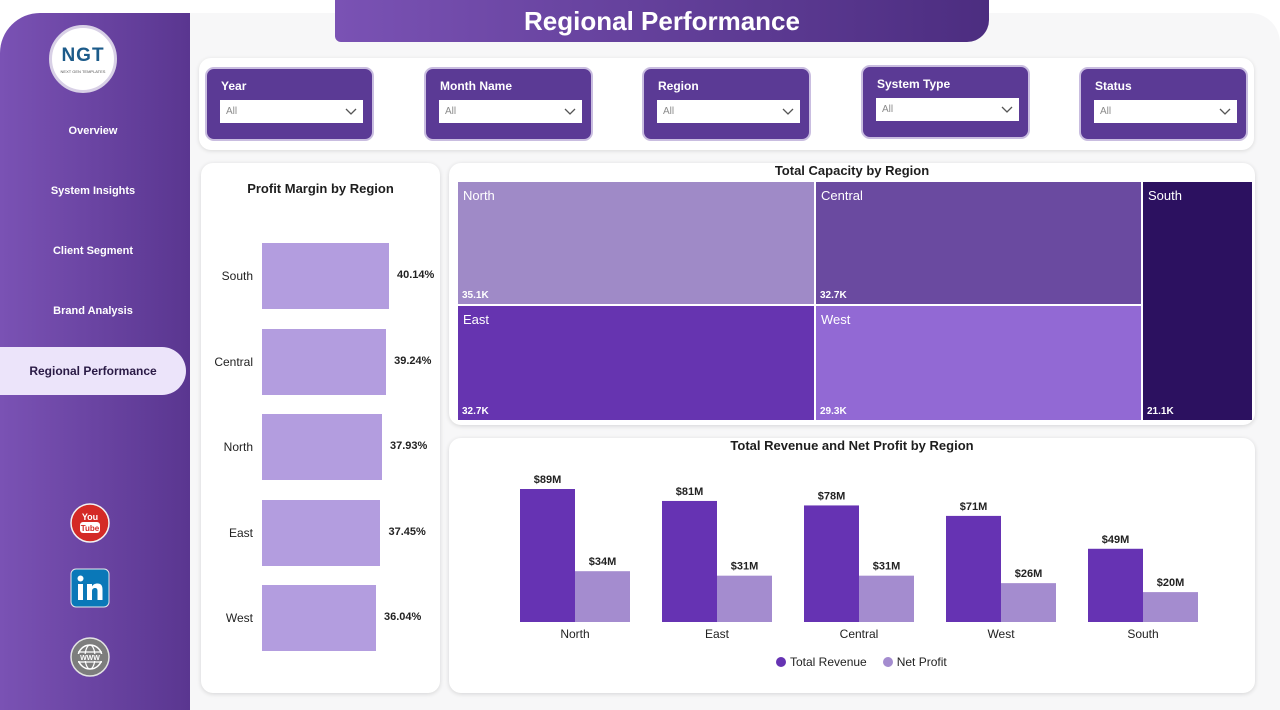 This screenshot has height=710, width=1280. I want to click on treemap-cell-label: North, so click(479, 195).